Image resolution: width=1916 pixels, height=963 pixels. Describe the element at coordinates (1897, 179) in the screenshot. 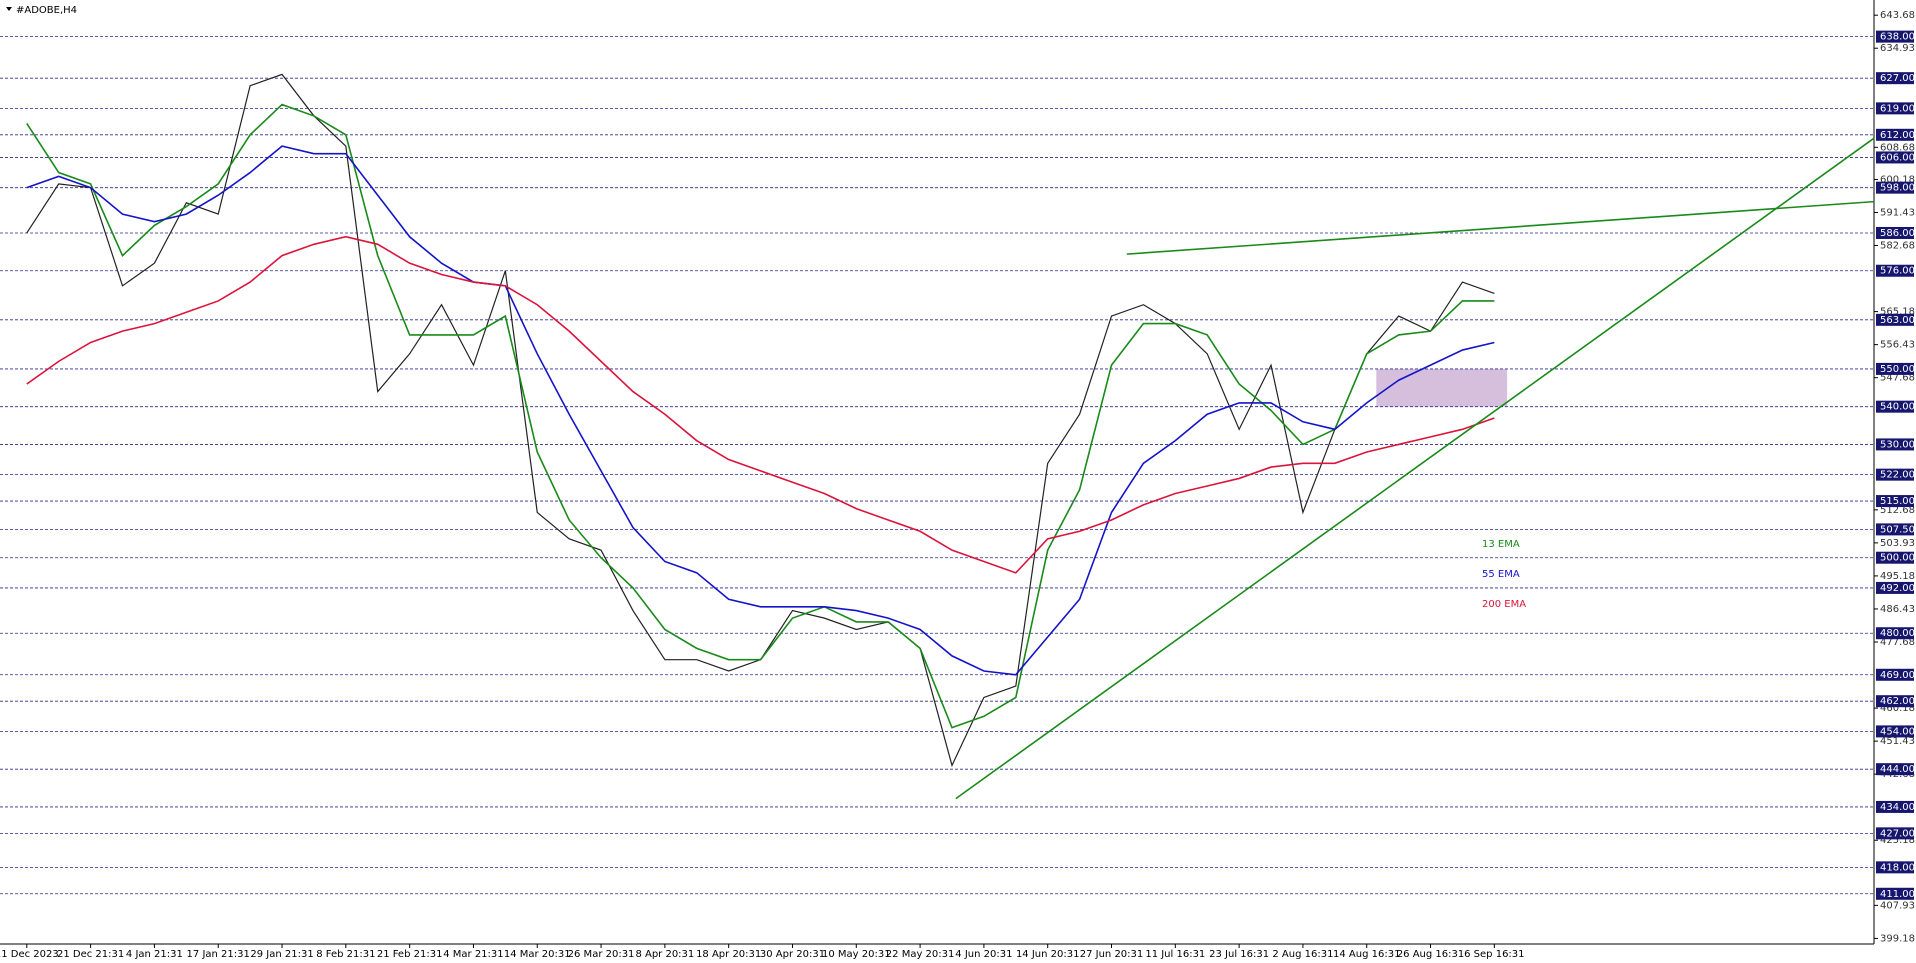

I see `y-tick-label: 600.18` at that location.